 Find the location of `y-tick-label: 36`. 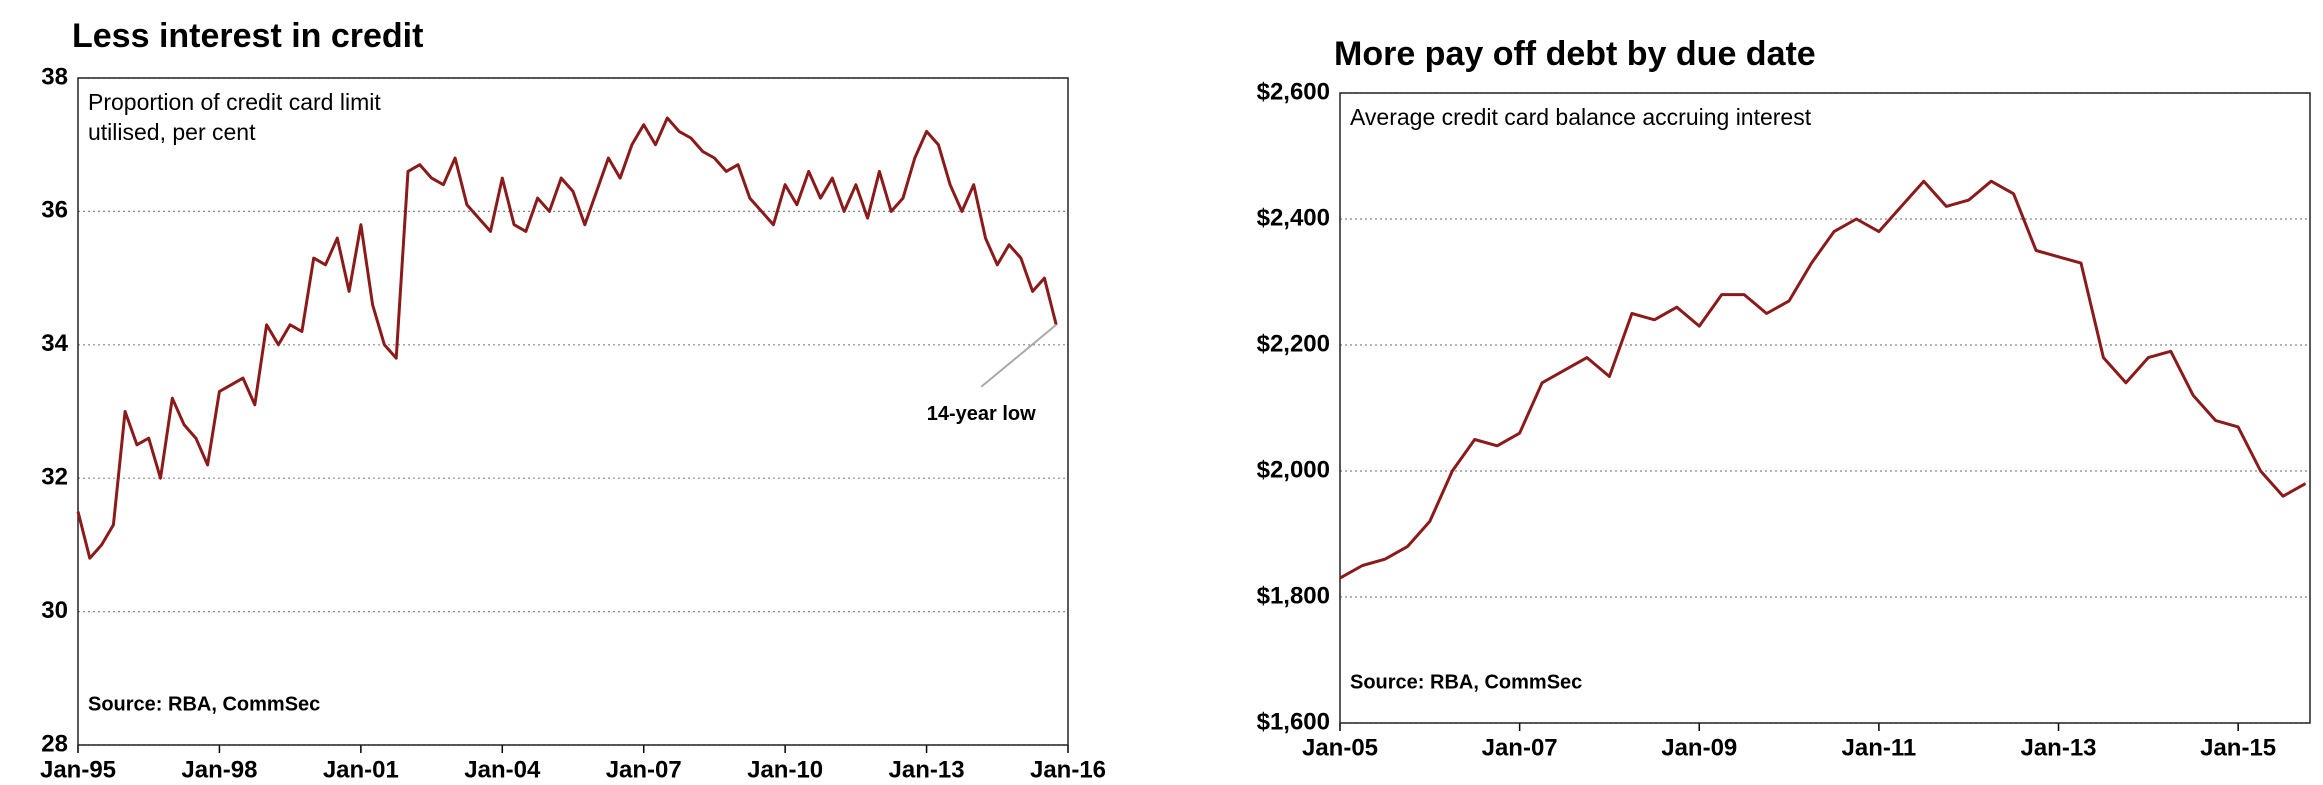

y-tick-label: 36 is located at coordinates (54, 210).